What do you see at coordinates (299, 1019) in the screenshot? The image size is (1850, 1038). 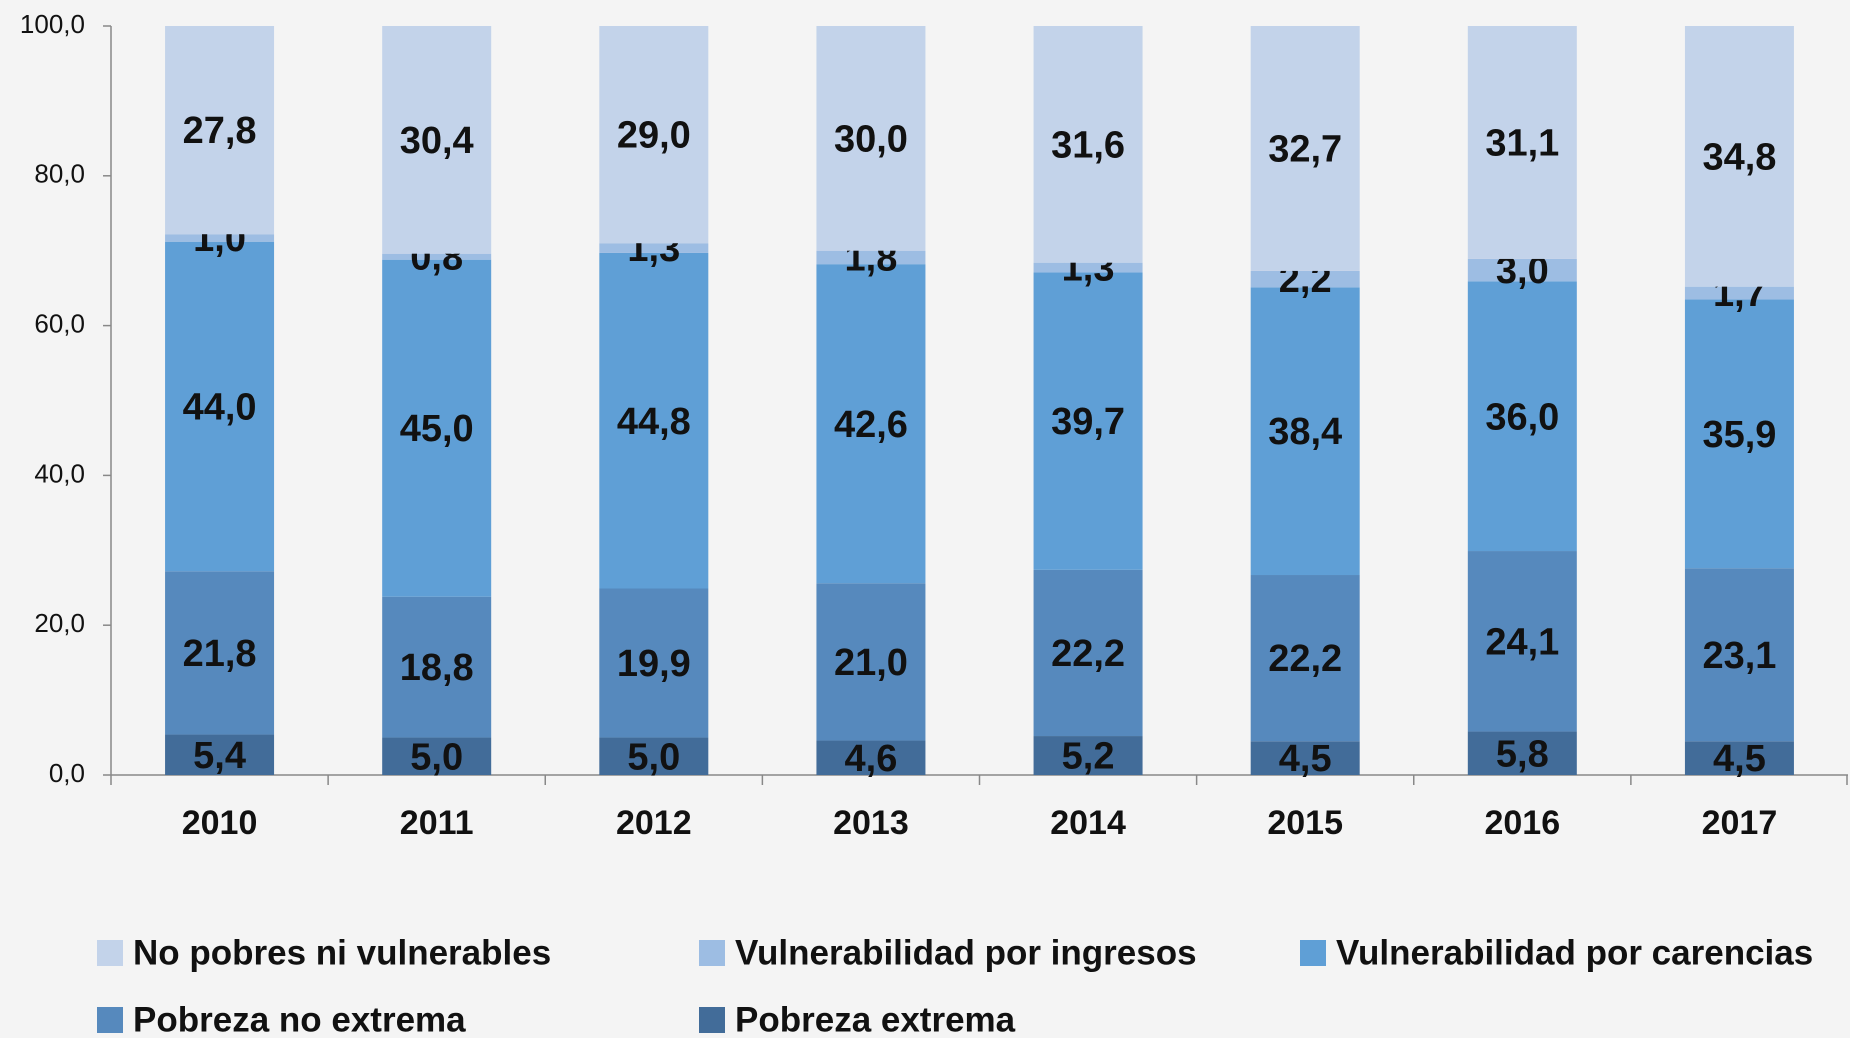 I see `legend-label: Pobreza no extrema` at bounding box center [299, 1019].